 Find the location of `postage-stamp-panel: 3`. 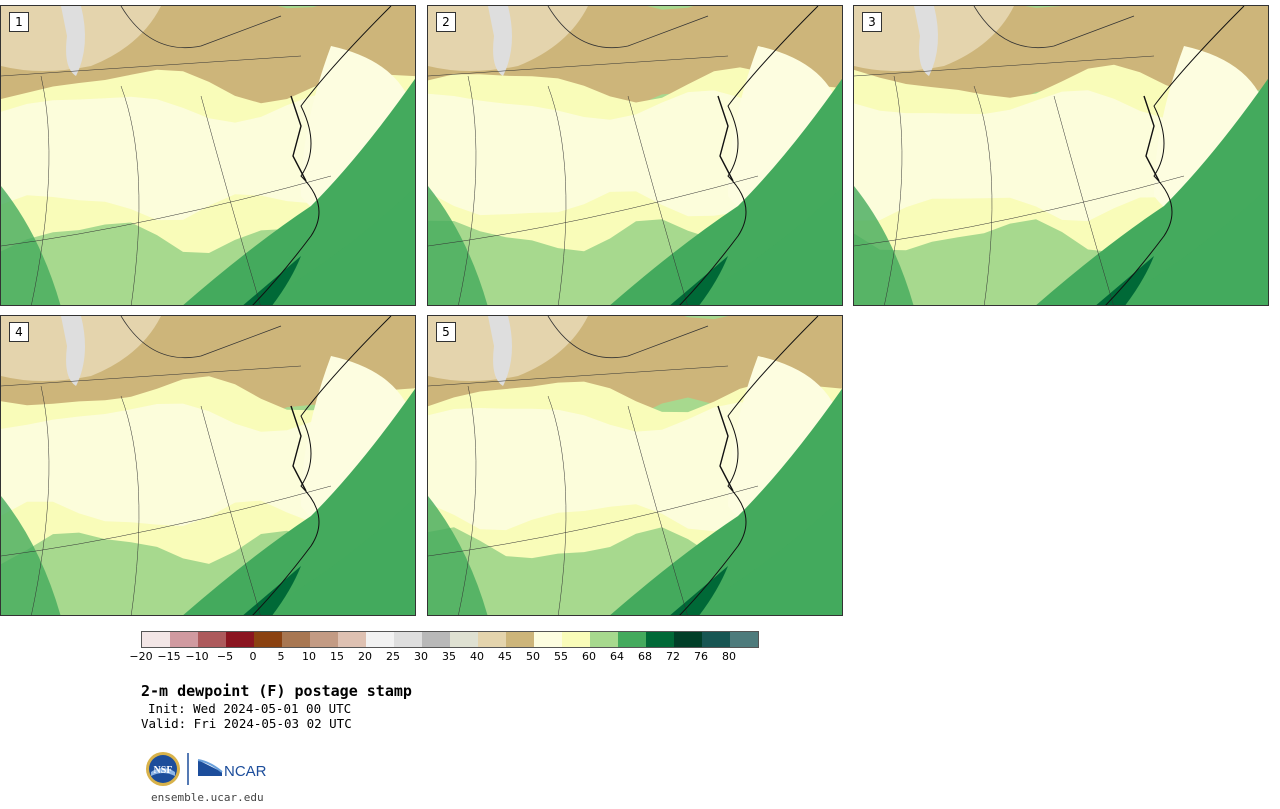

postage-stamp-panel: 3 is located at coordinates (1061, 155).